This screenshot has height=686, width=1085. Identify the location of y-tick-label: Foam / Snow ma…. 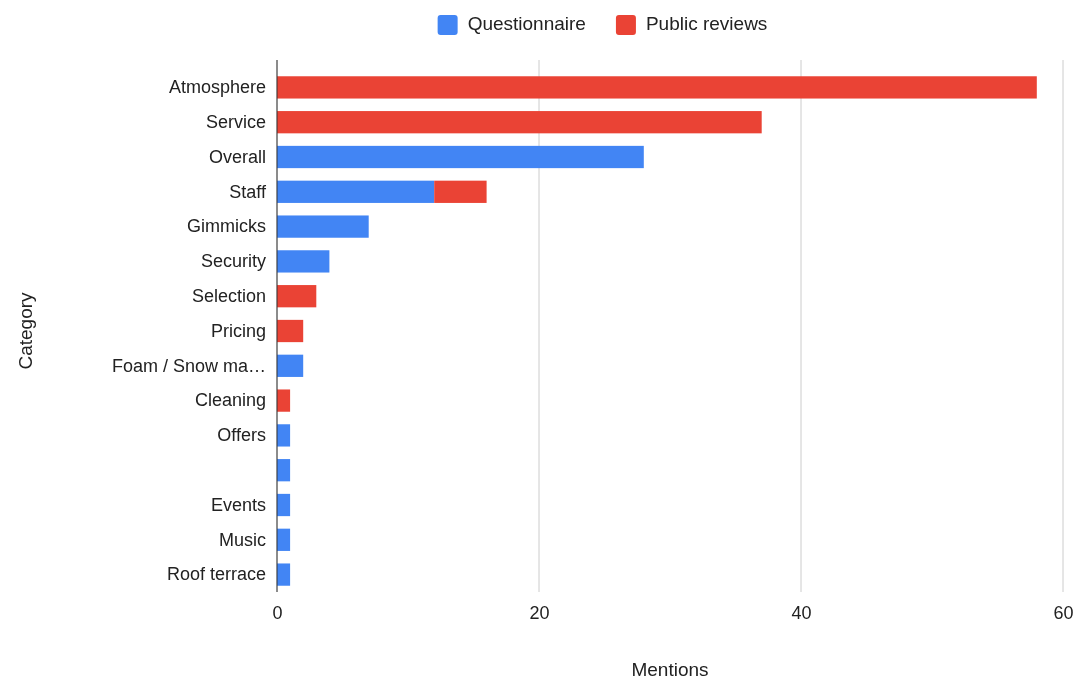
(188, 365).